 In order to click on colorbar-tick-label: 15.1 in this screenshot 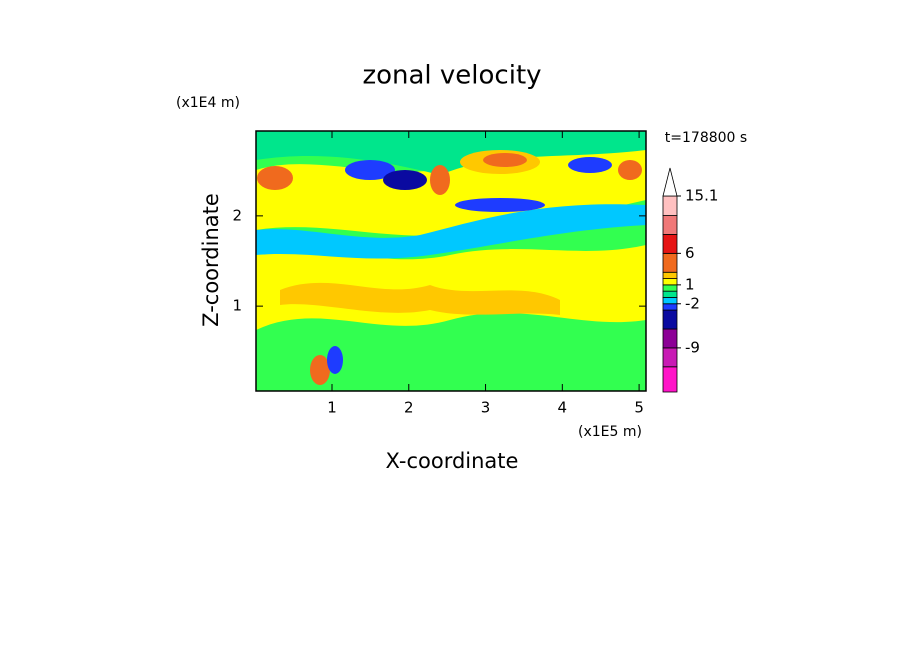, I will do `click(701, 196)`.